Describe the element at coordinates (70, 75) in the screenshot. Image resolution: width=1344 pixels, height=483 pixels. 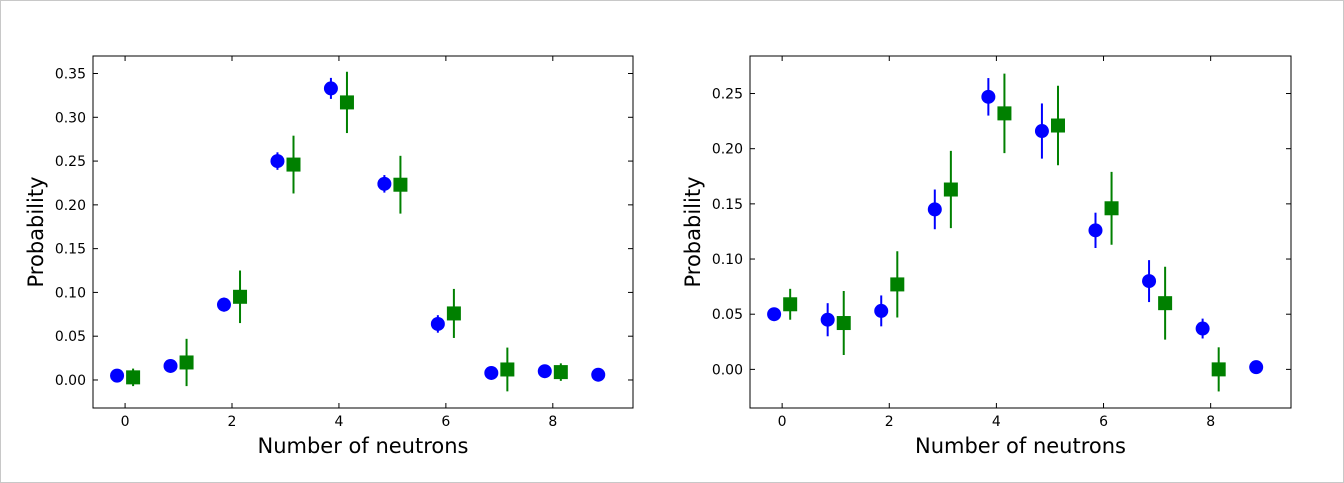
I see `y-tick-label: 0.35` at that location.